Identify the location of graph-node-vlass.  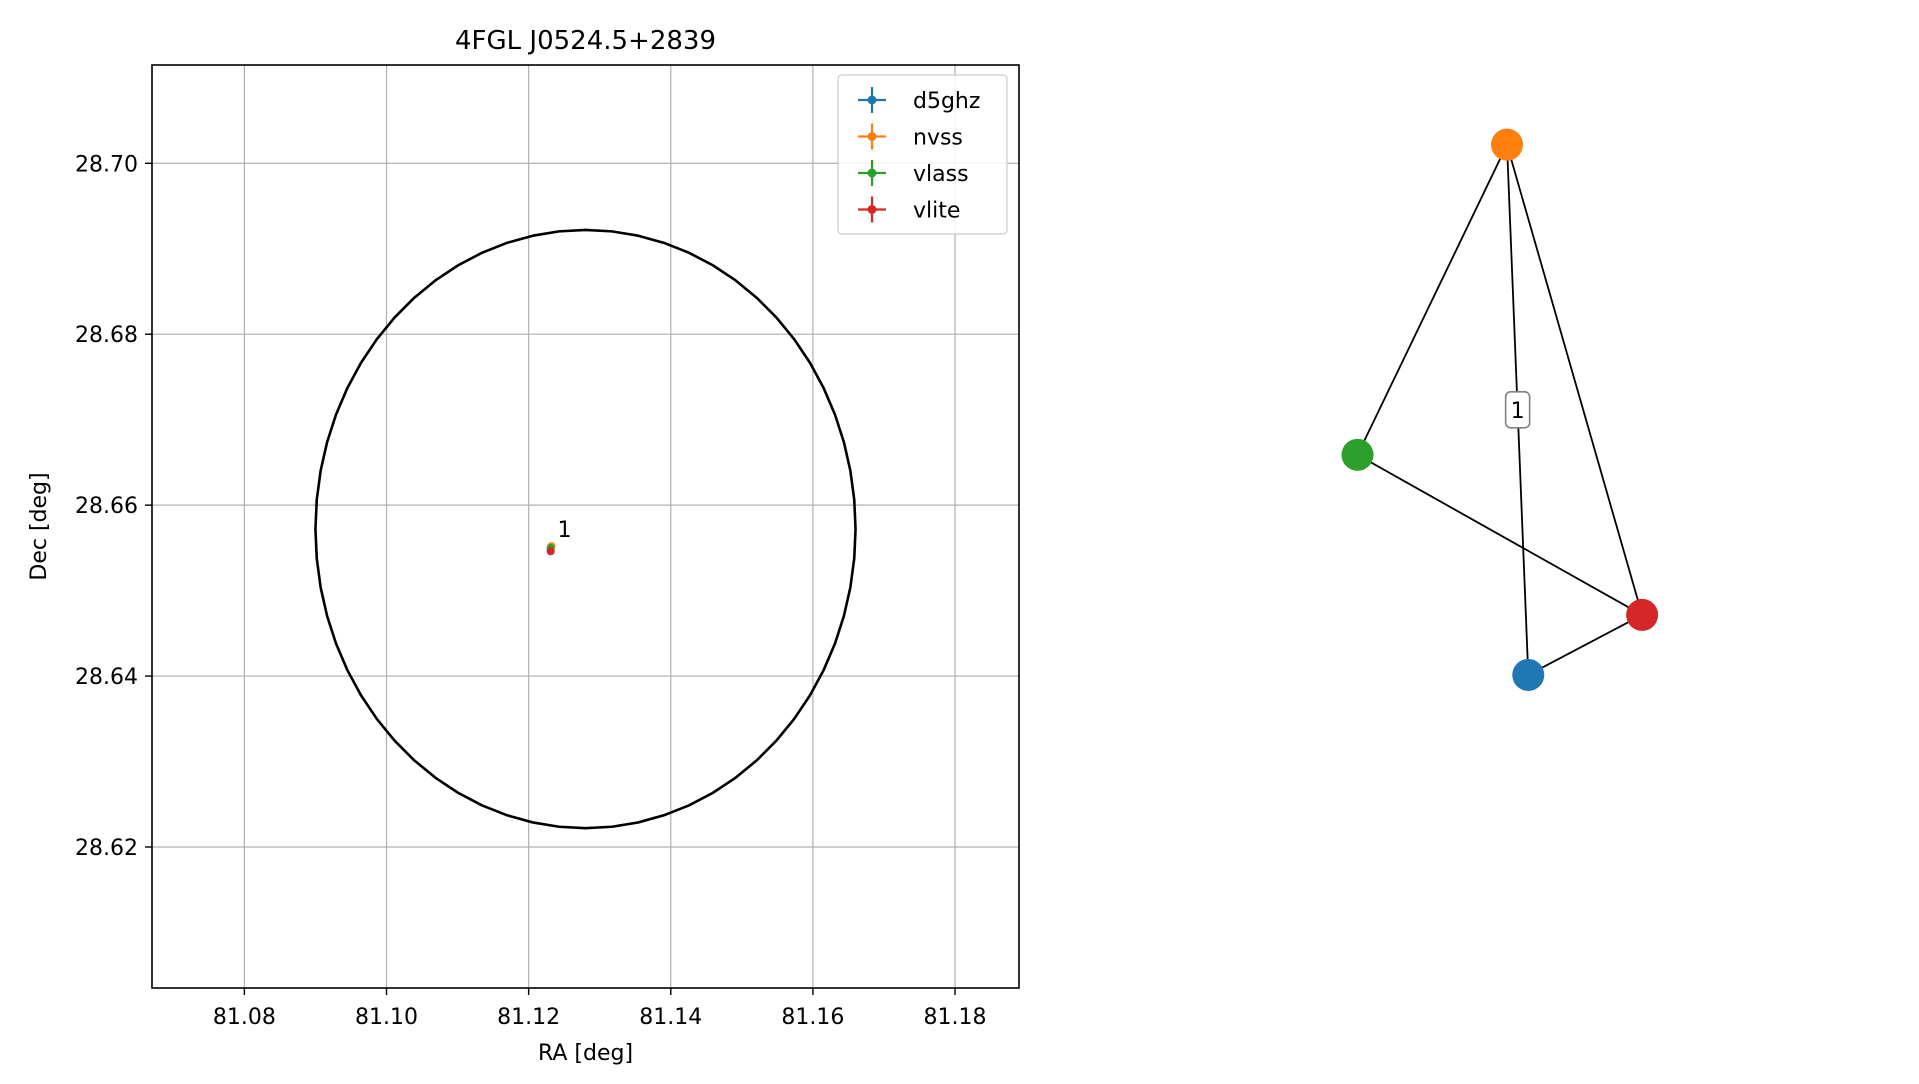
(1357, 454).